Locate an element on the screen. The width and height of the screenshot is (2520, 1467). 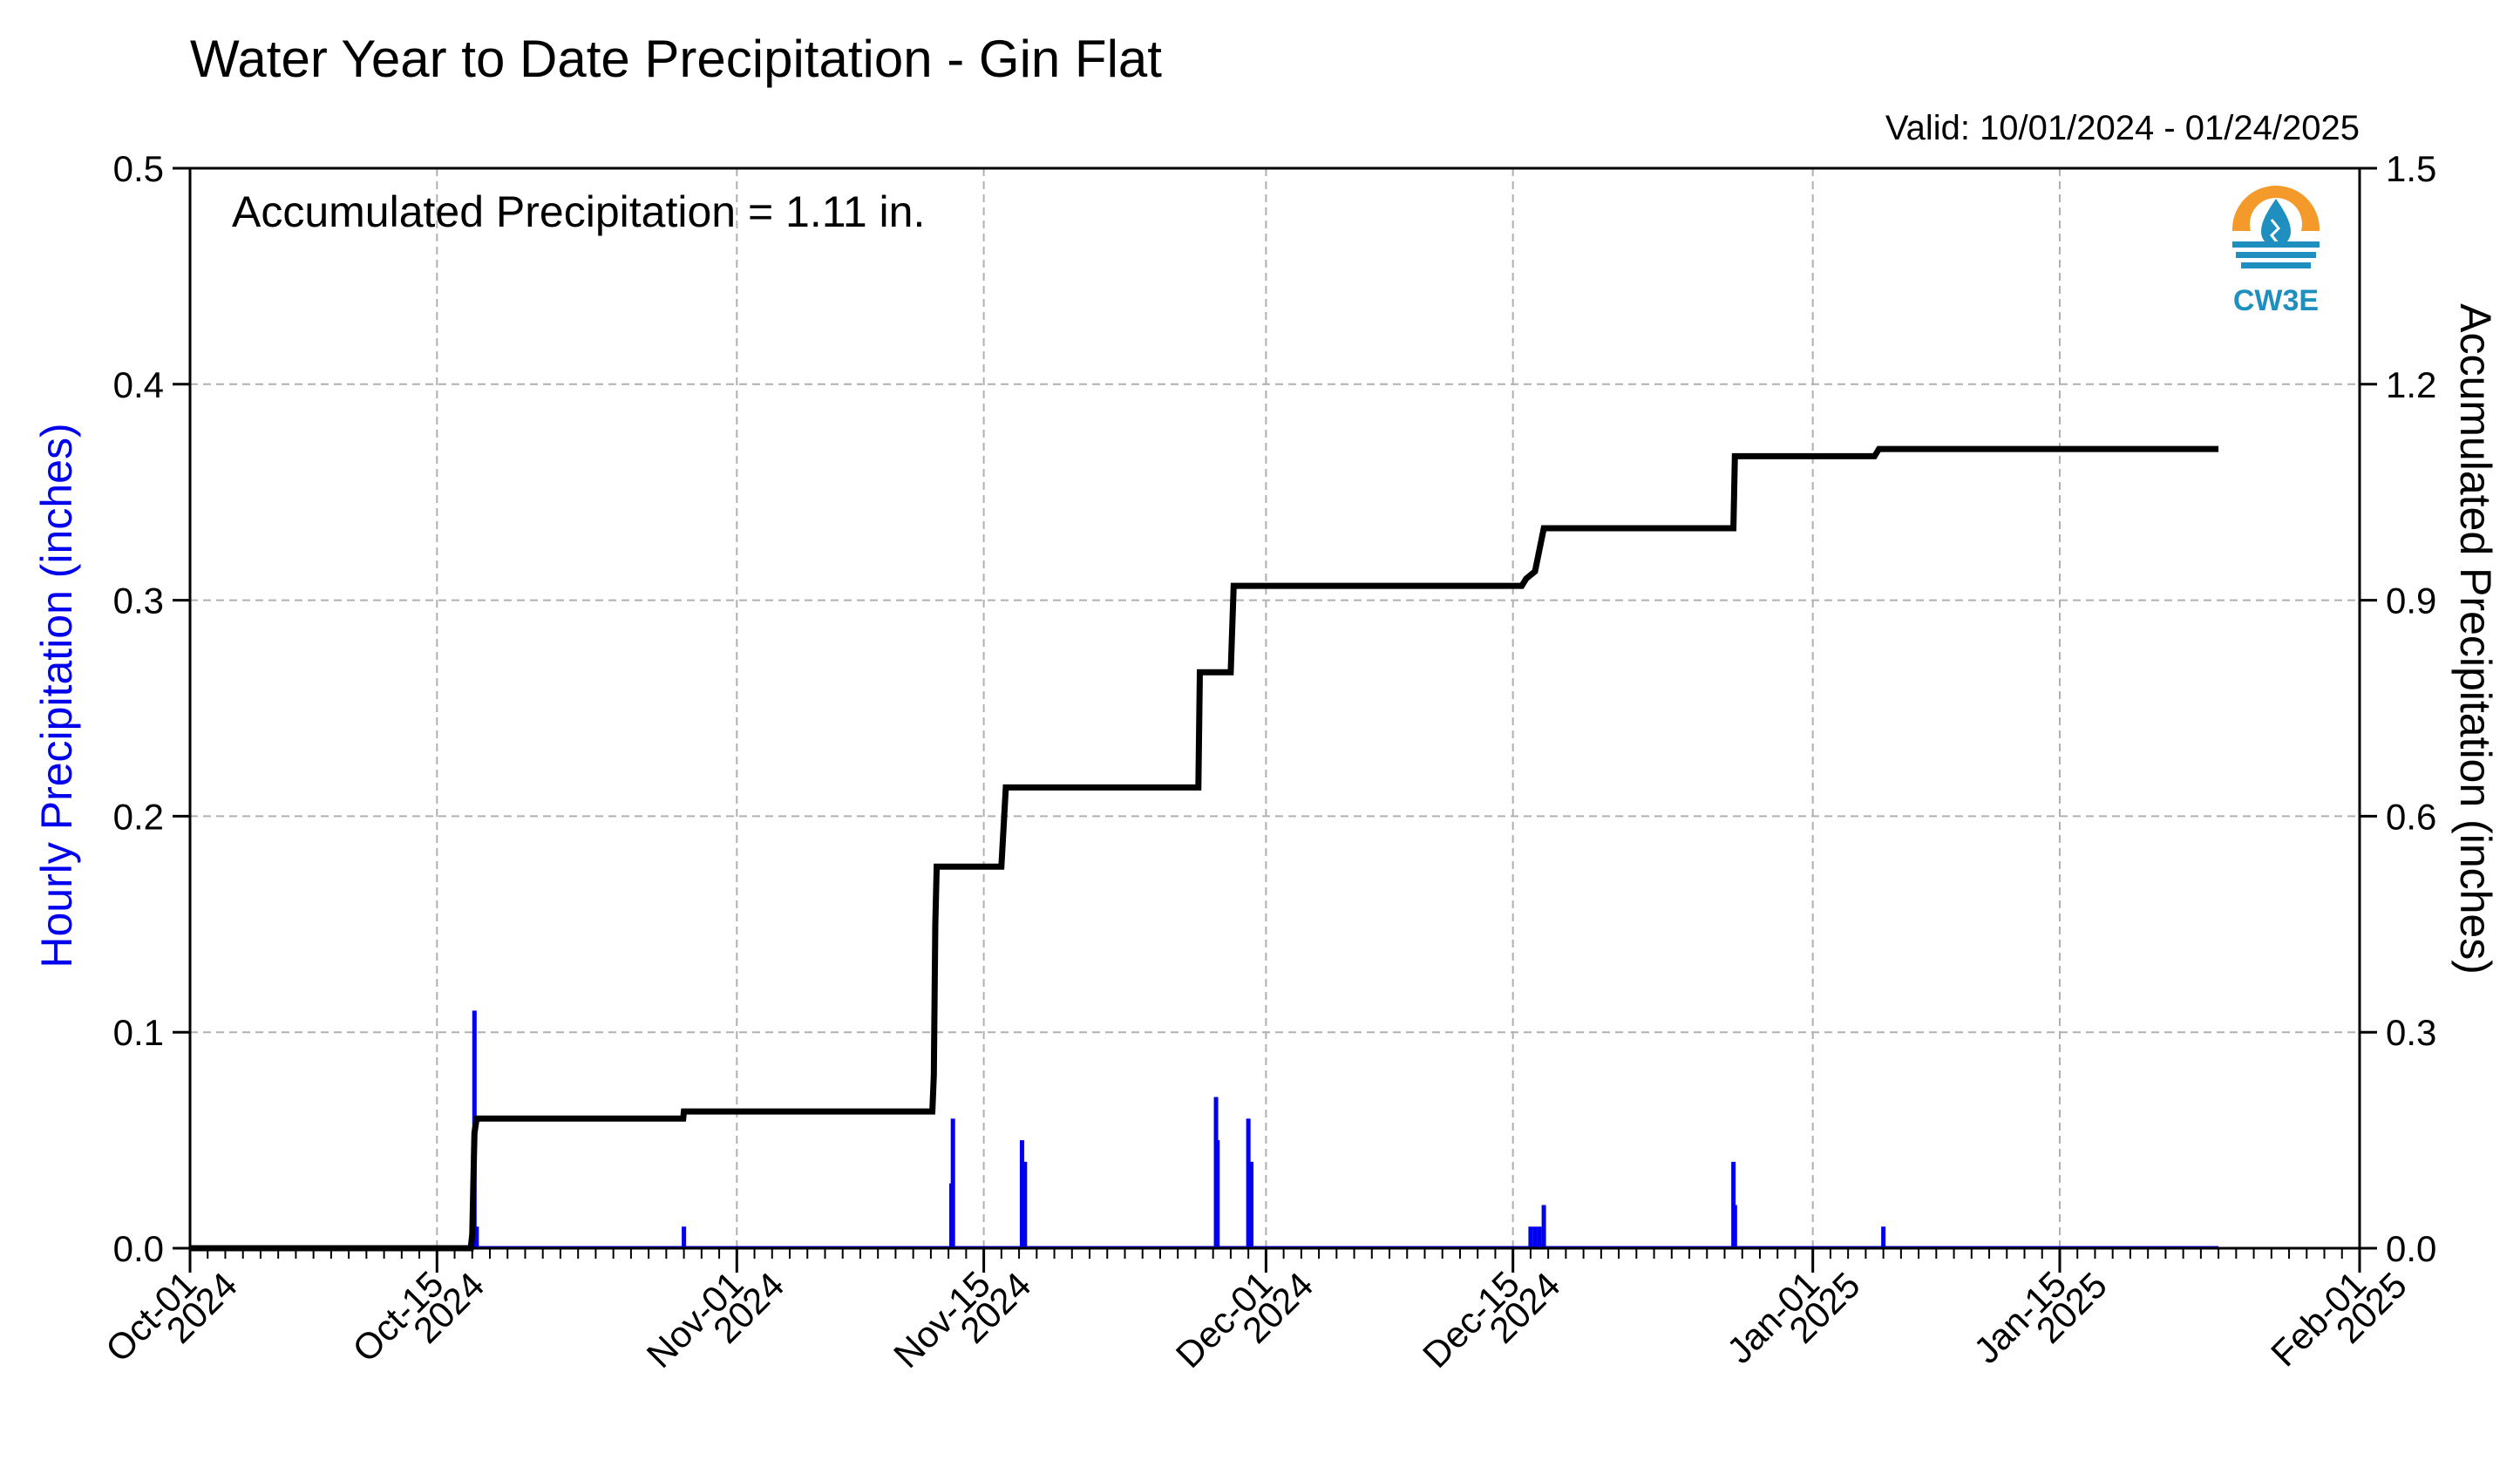
y-left-tick-label: 0.1 is located at coordinates (138, 1032).